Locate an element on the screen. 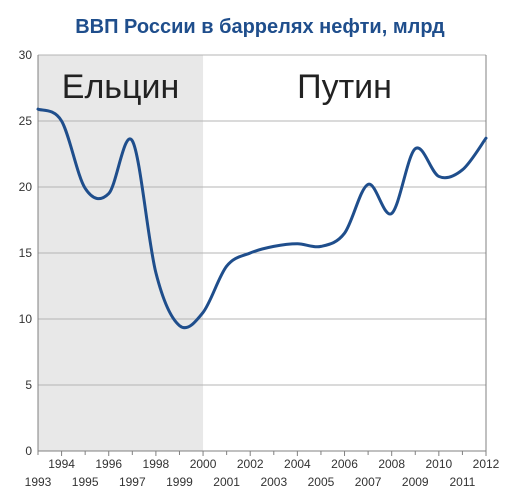 This screenshot has height=498, width=520. x-tick-label-2002: 2002 is located at coordinates (250, 464).